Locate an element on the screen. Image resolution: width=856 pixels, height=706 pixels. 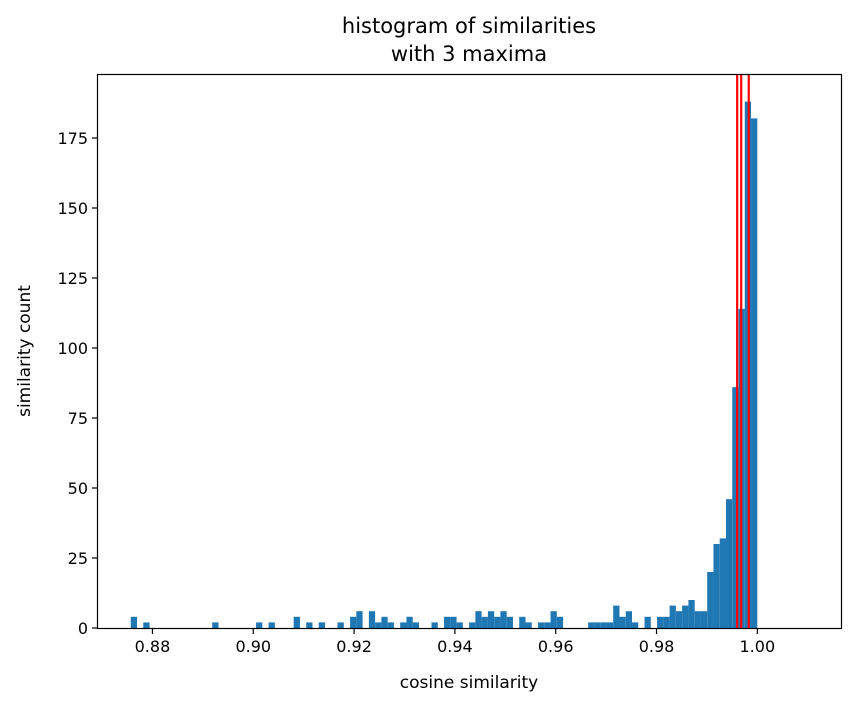
y-tick-label: 25 is located at coordinates (78, 558).